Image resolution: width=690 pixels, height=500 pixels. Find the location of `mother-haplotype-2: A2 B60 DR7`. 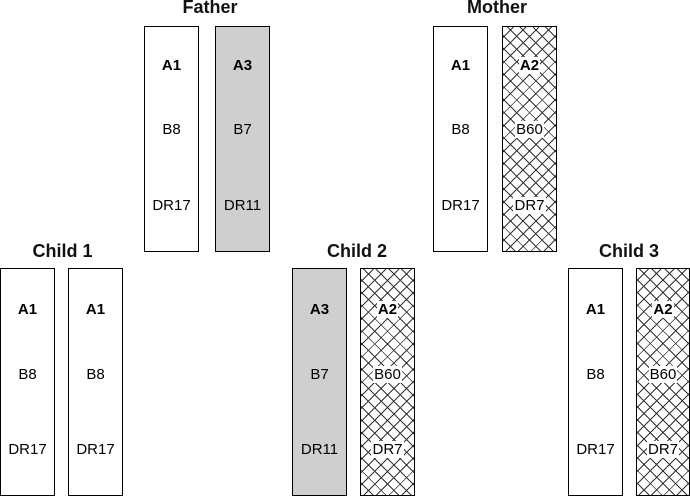

mother-haplotype-2: A2 B60 DR7 is located at coordinates (529, 139).